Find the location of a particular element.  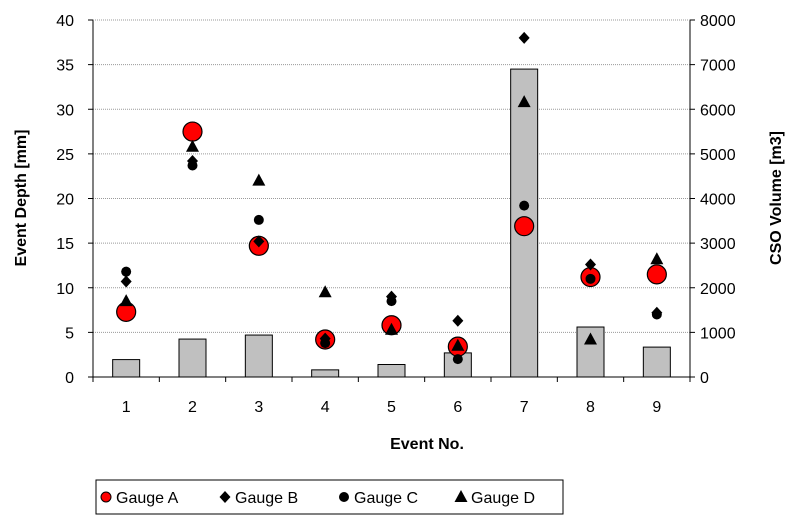

right-tick-label: 5000 is located at coordinates (718, 155).